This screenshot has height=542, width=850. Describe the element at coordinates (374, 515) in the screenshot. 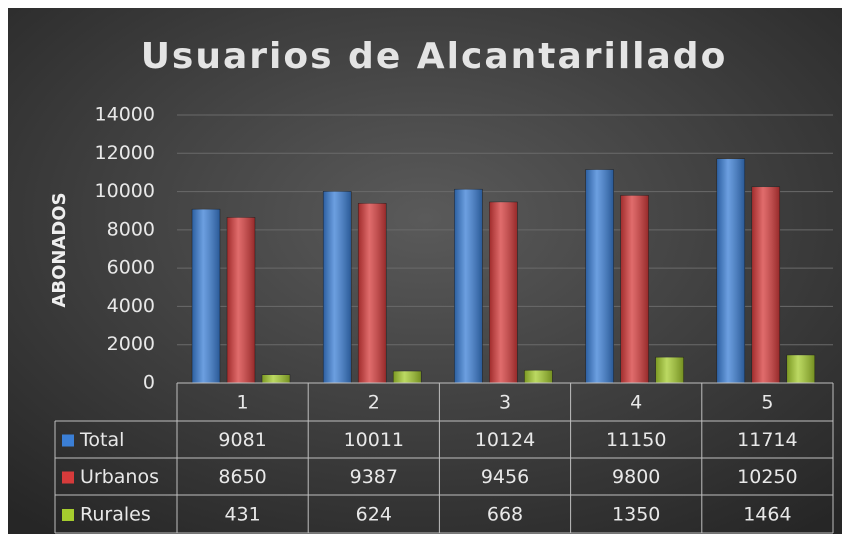

I see `table-value: 624` at that location.